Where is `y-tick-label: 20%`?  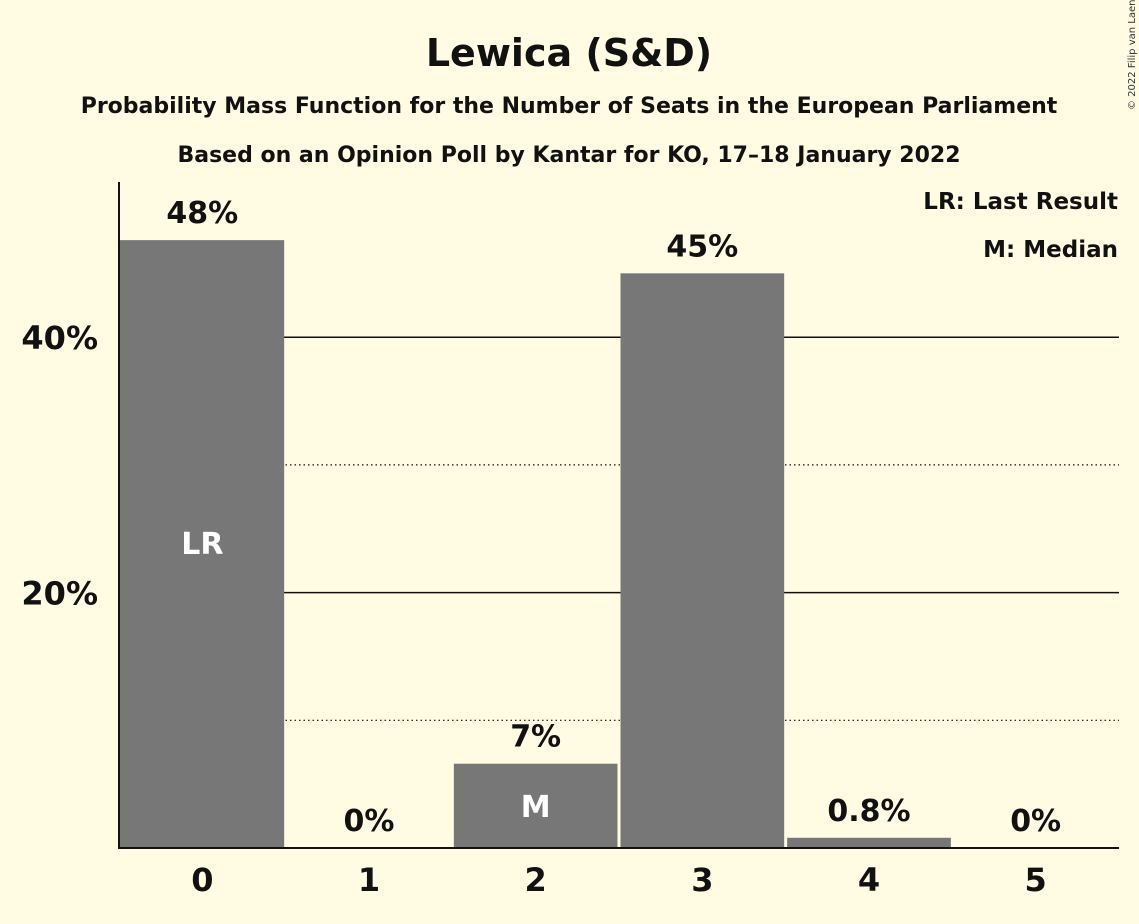
y-tick-label: 20% is located at coordinates (59, 594).